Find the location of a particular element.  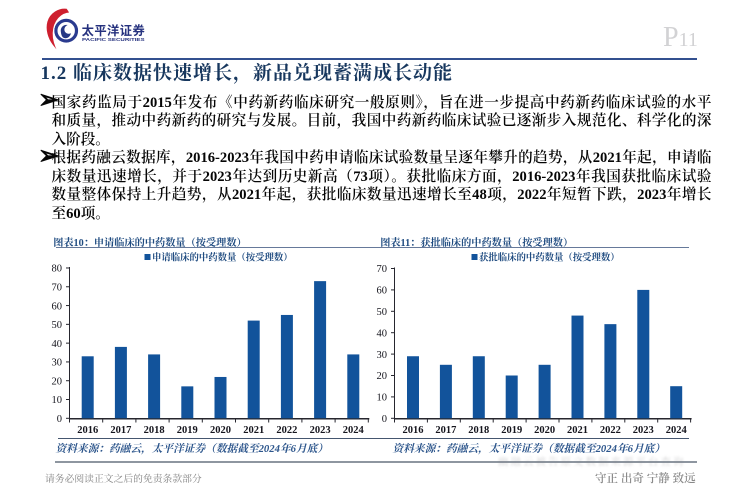

svg-text: 图表10：申请临床的中药数量（按受理数） is located at coordinates (150, 242).